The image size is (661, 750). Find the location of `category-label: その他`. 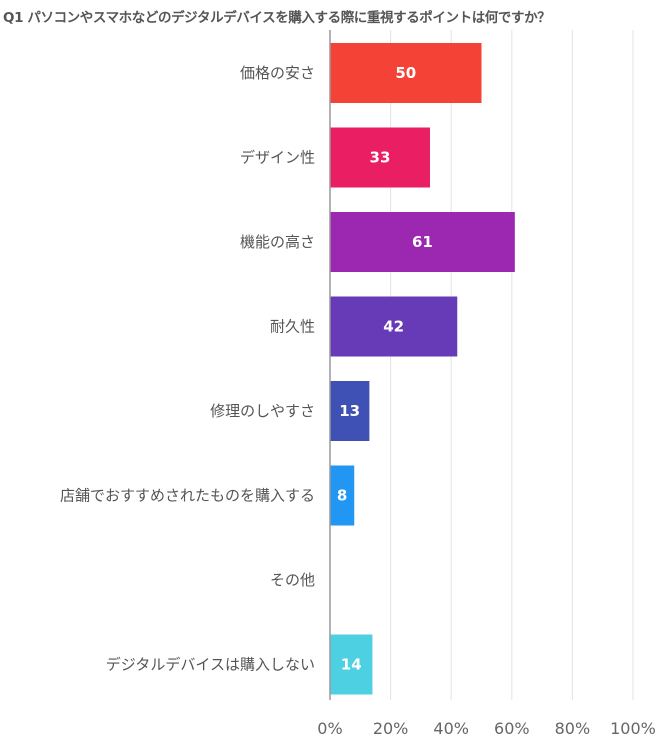

category-label: その他 is located at coordinates (292, 580).